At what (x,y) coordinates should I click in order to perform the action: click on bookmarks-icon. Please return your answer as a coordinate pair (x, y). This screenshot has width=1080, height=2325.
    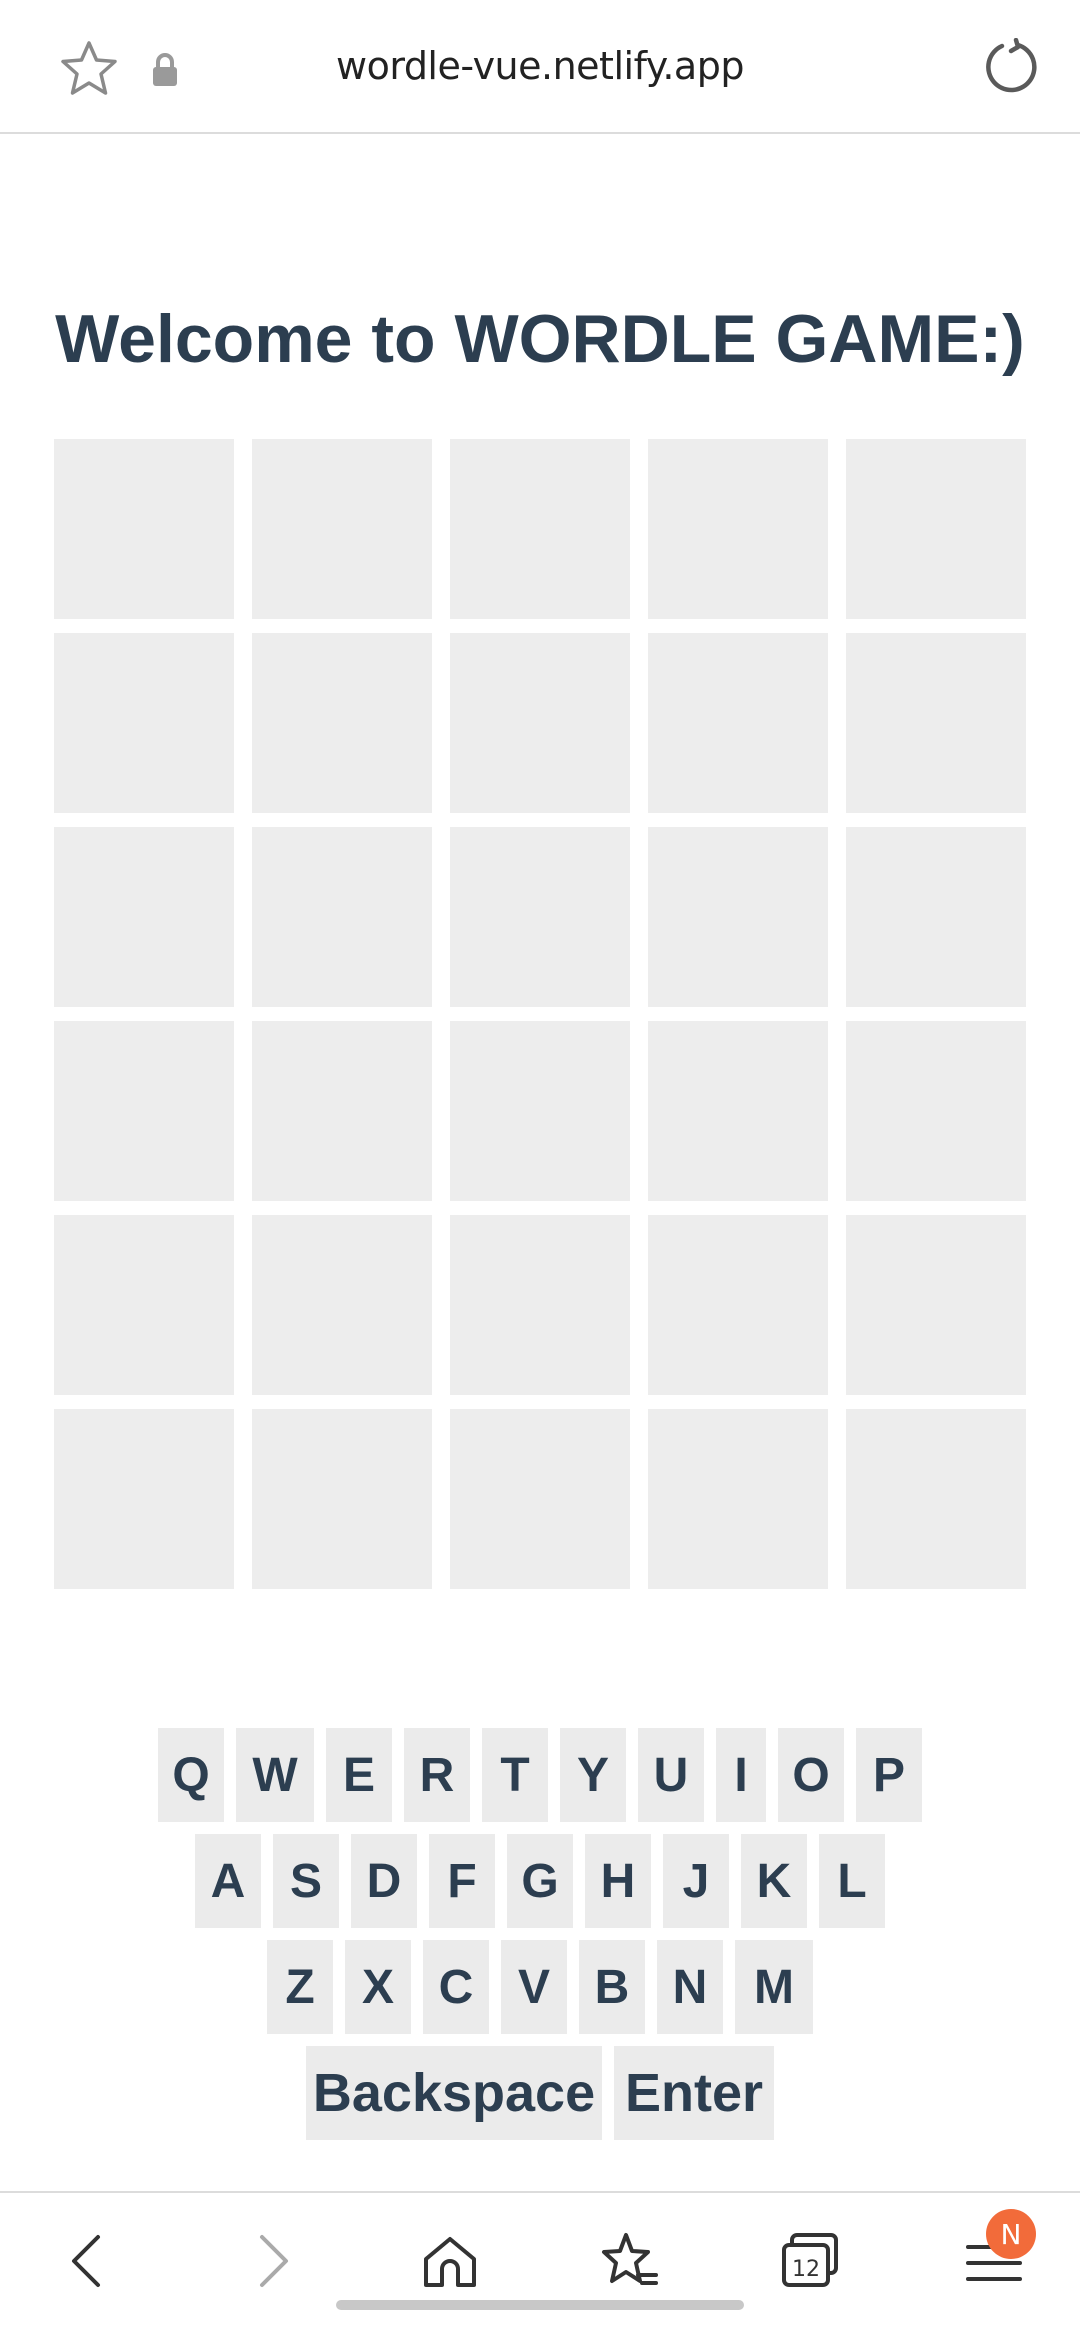
    Looking at the image, I should click on (630, 2261).